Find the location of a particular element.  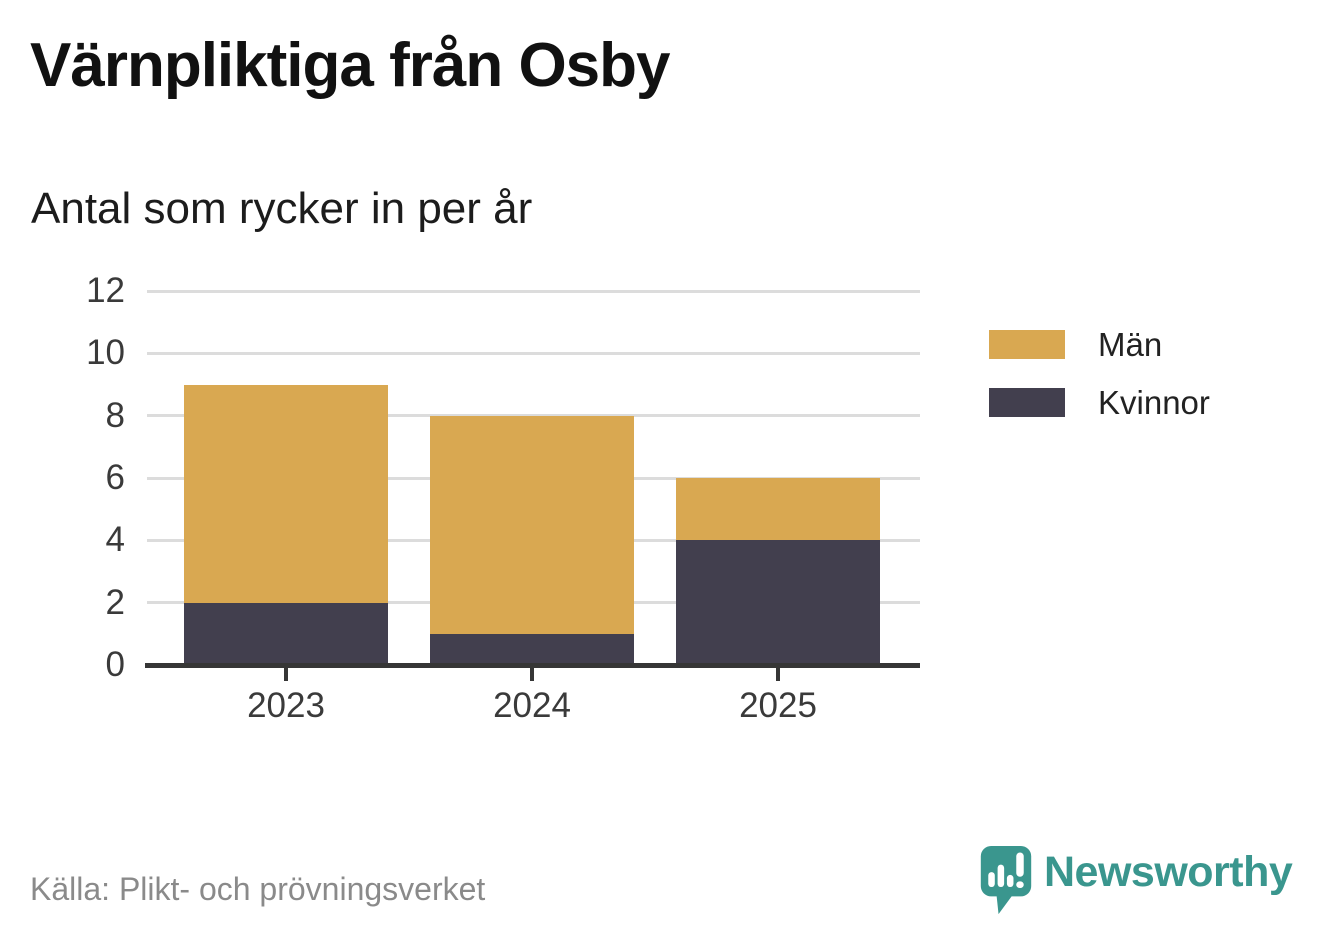

newsworthy-speech-bubble-icon is located at coordinates (1006, 880).